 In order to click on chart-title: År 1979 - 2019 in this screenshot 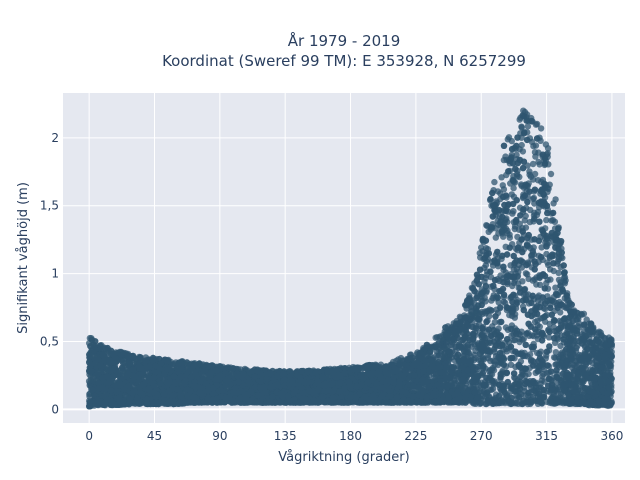, I will do `click(344, 40)`.